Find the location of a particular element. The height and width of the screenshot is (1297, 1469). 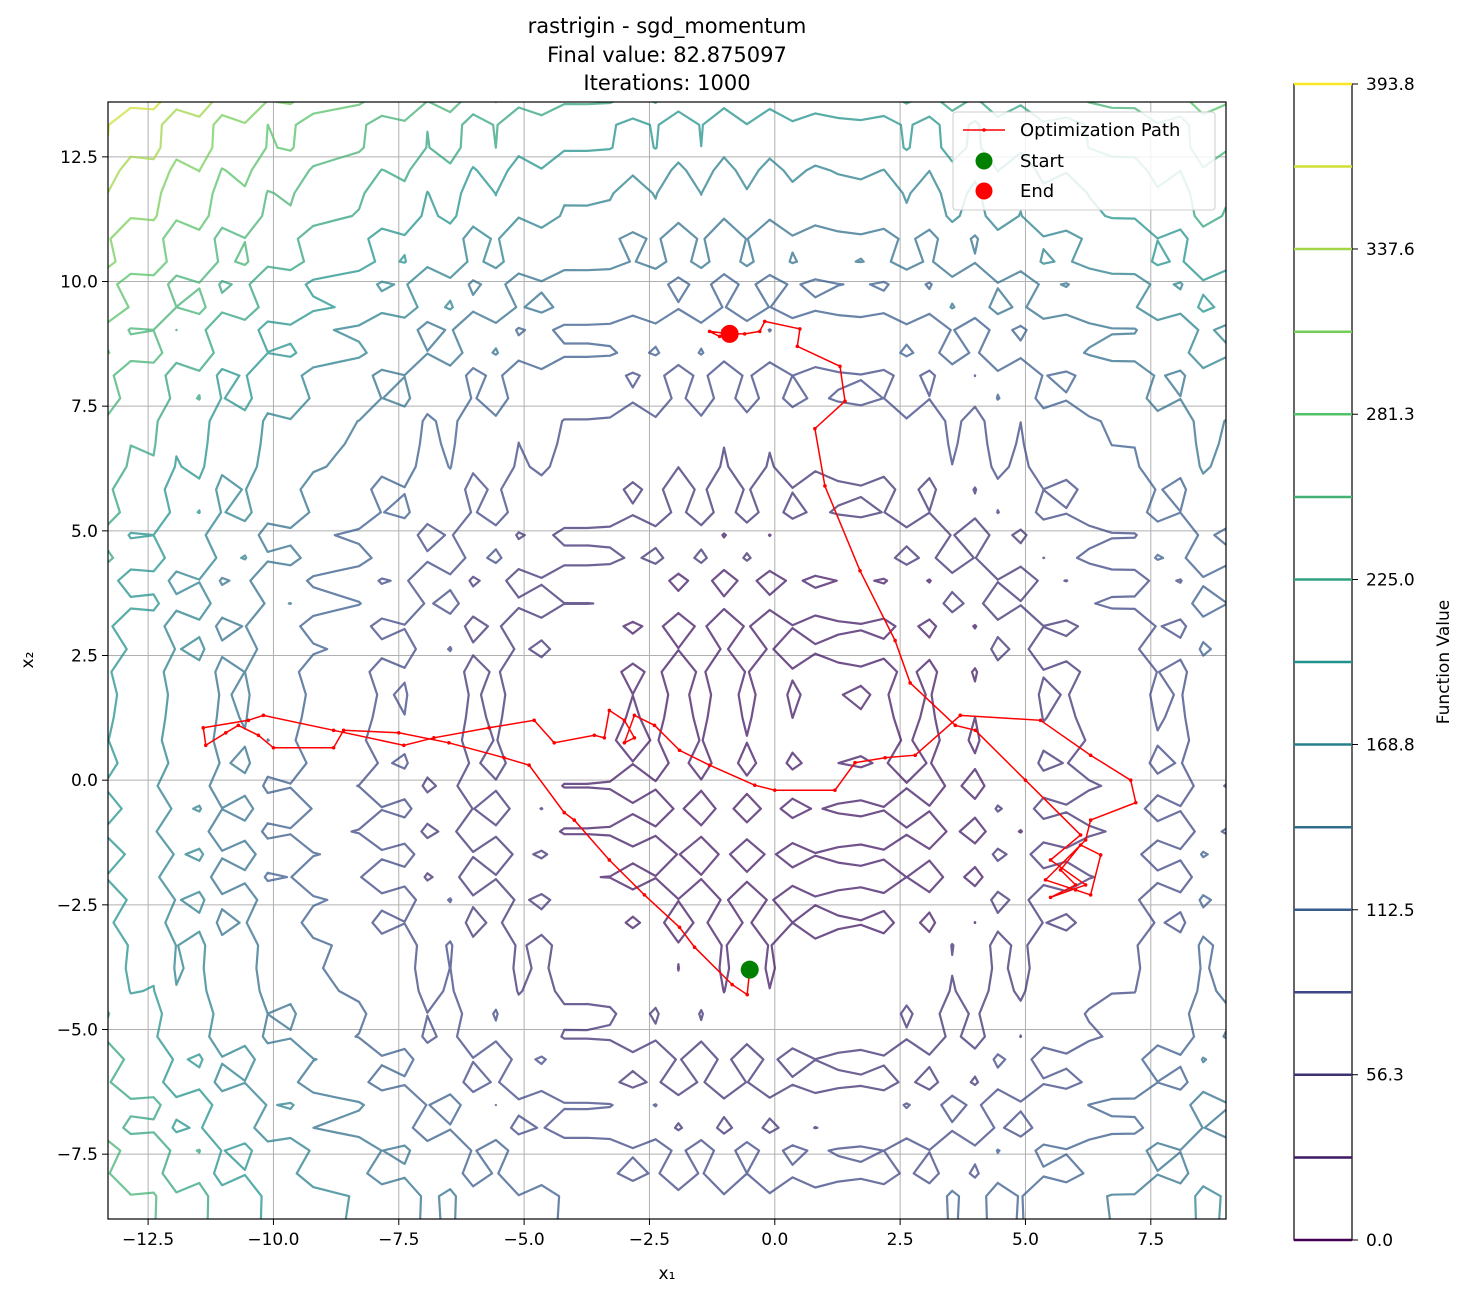

y-tick-label: −2.5 is located at coordinates (77, 906).